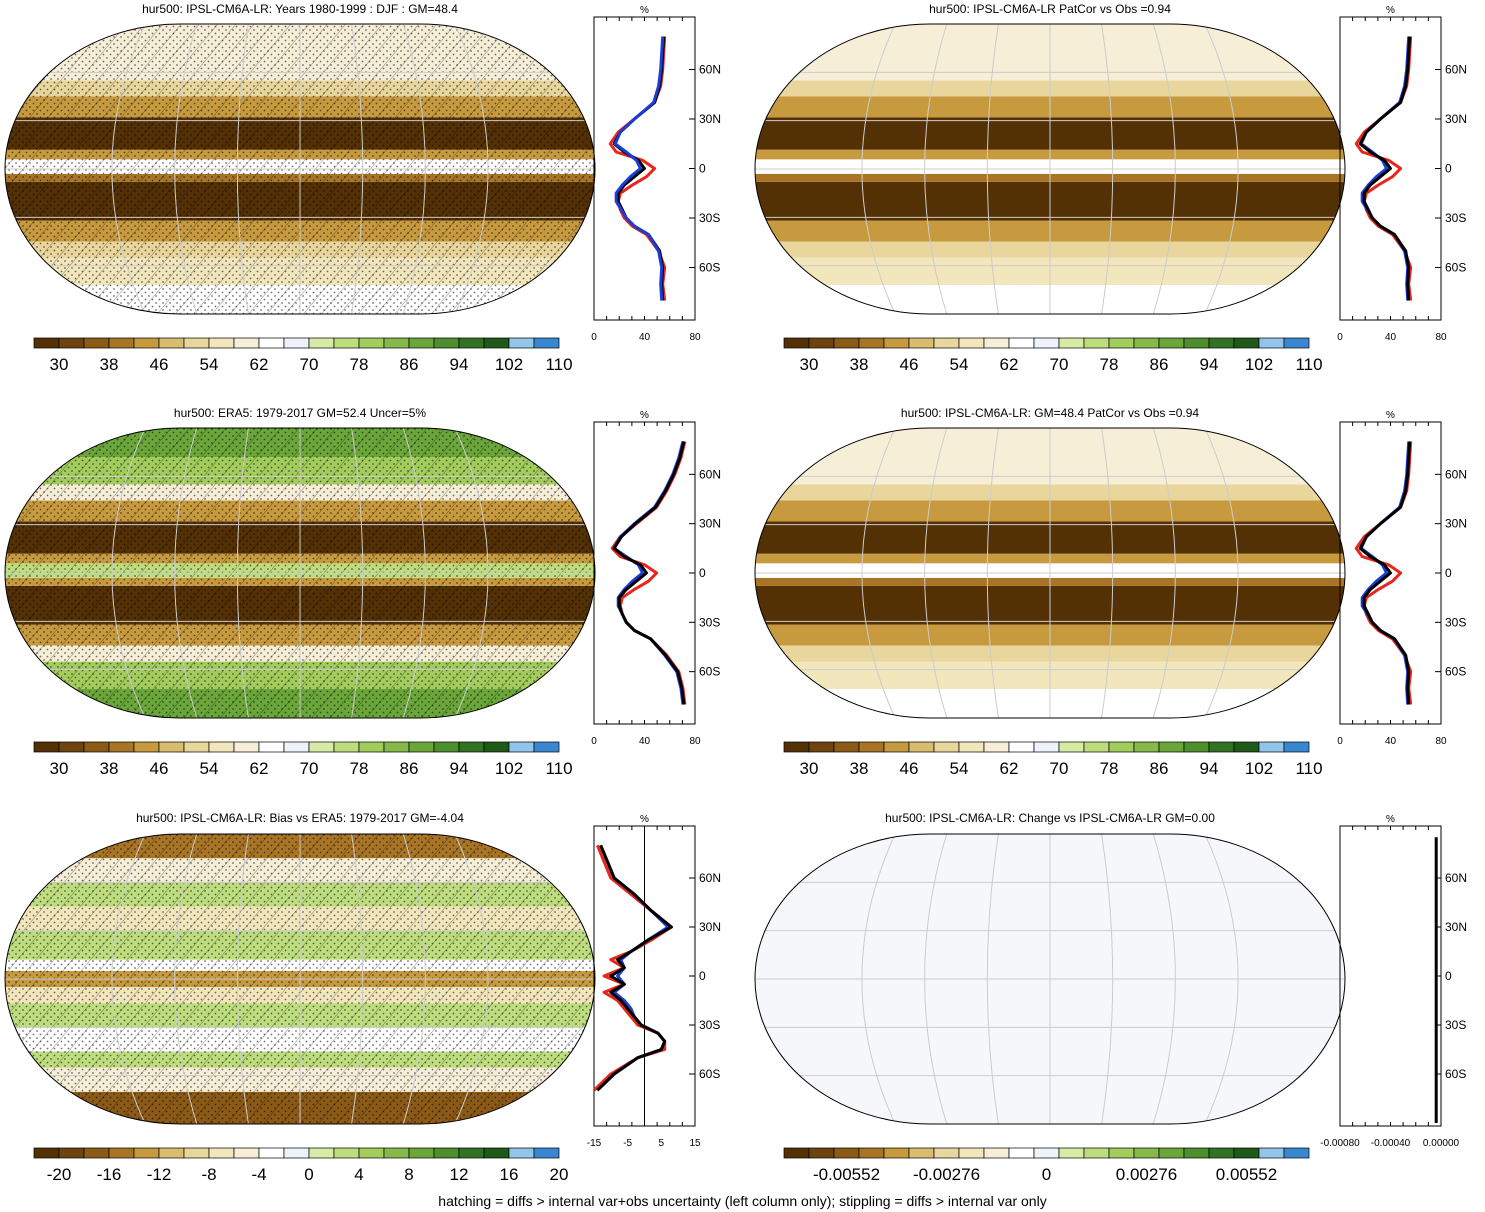  I want to click on colorbar-label: 12, so click(459, 1174).